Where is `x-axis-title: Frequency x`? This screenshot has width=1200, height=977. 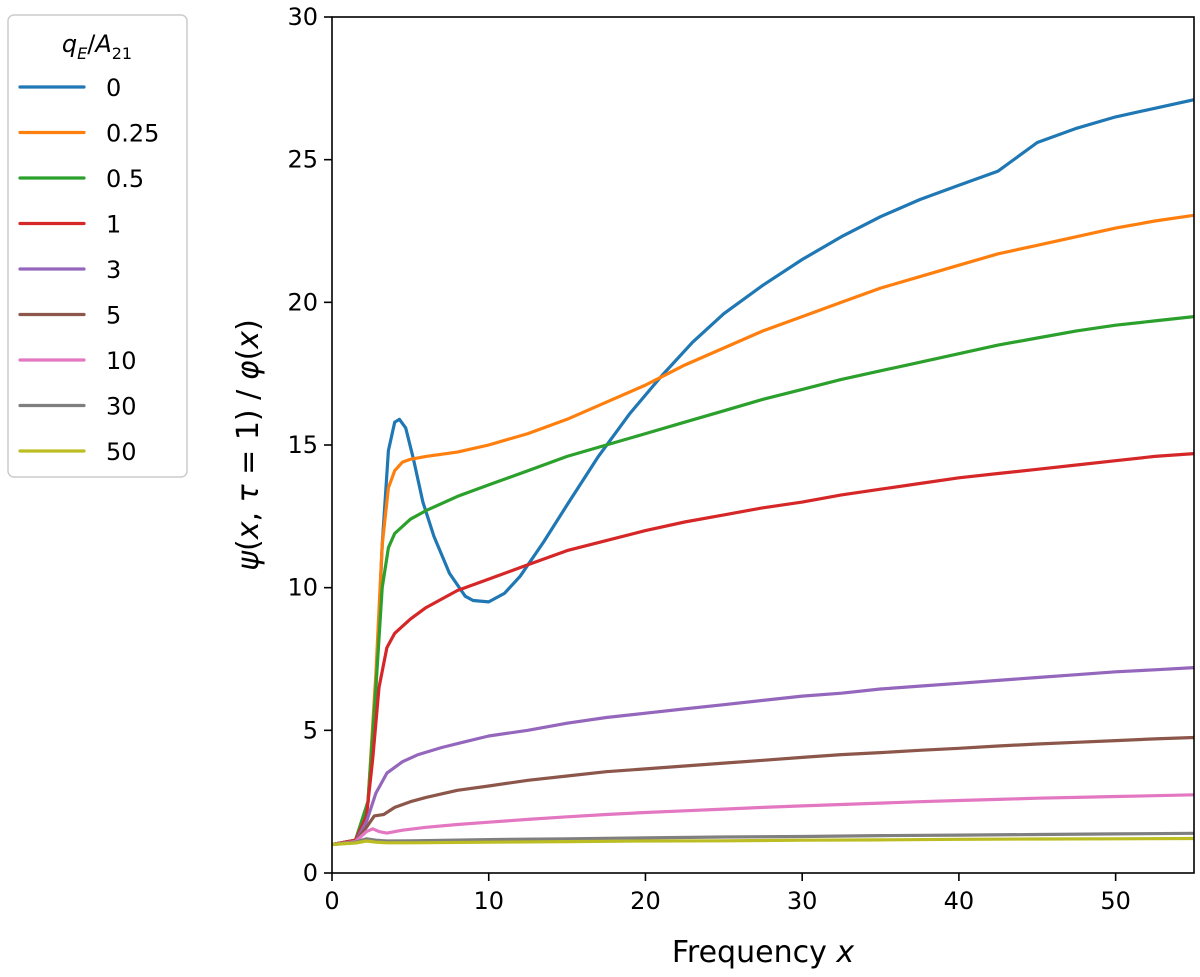 x-axis-title: Frequency x is located at coordinates (763, 952).